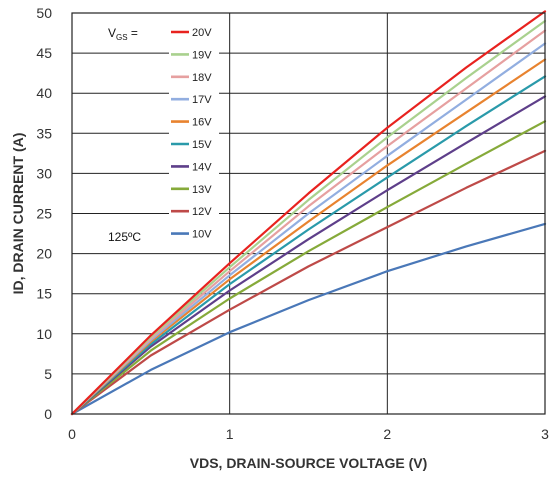  Describe the element at coordinates (44, 334) in the screenshot. I see `y-tick-label: 10` at that location.